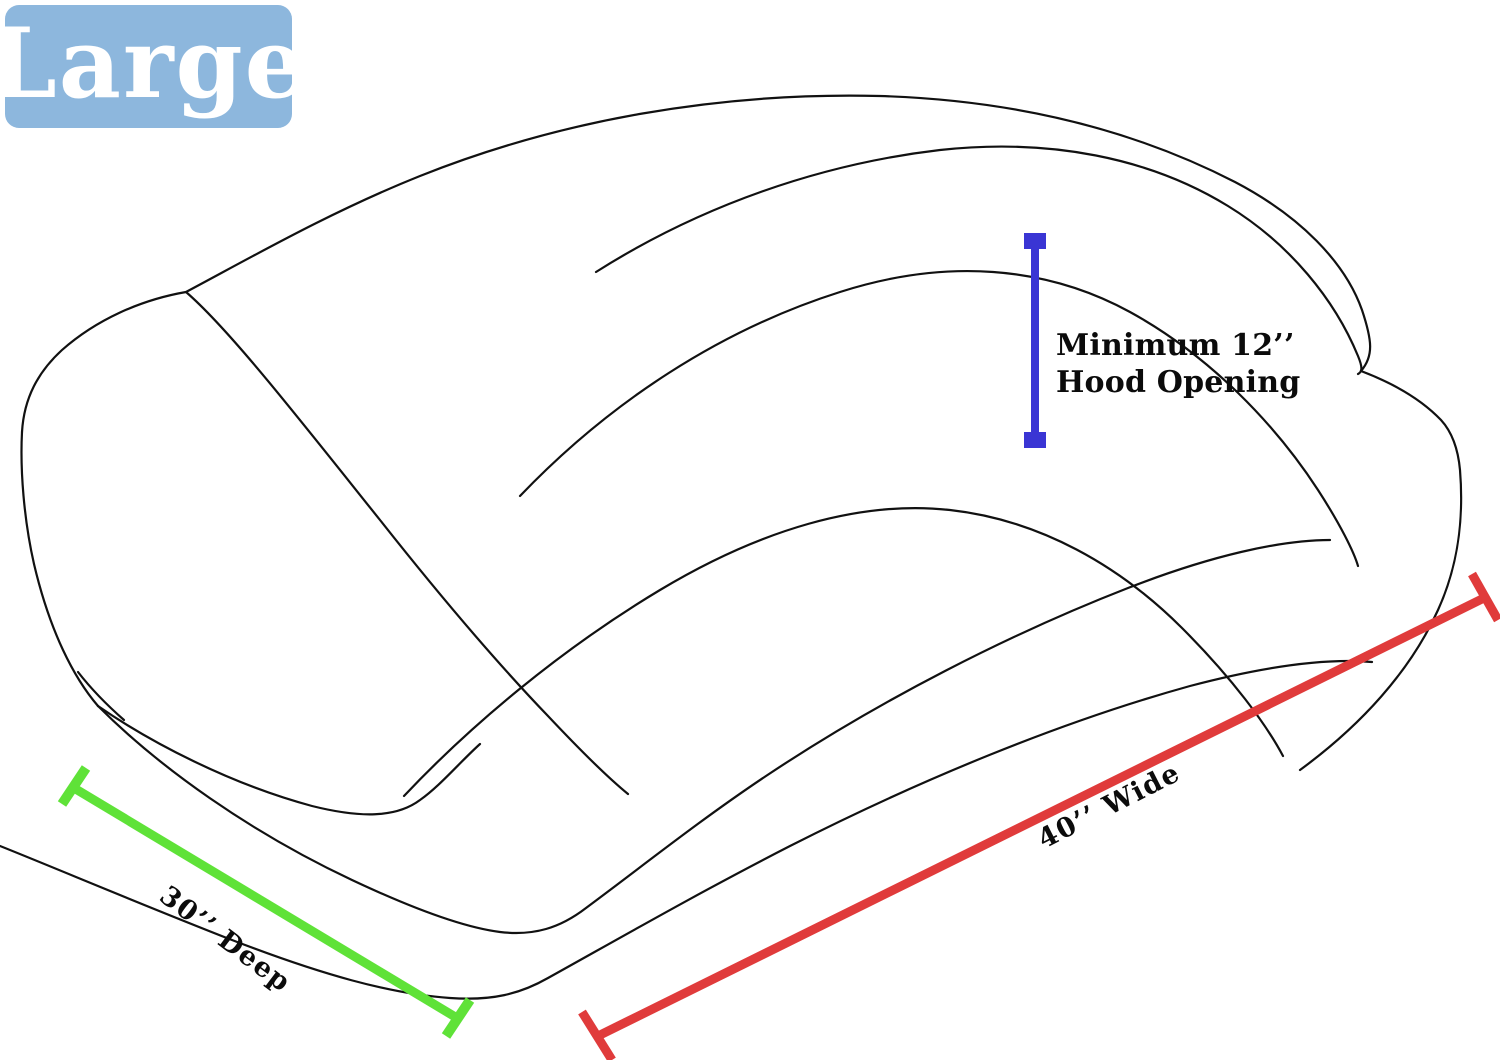 Image resolution: width=1500 pixels, height=1060 pixels. What do you see at coordinates (597, 1034) in the screenshot?
I see `width-dimension-cap-left` at bounding box center [597, 1034].